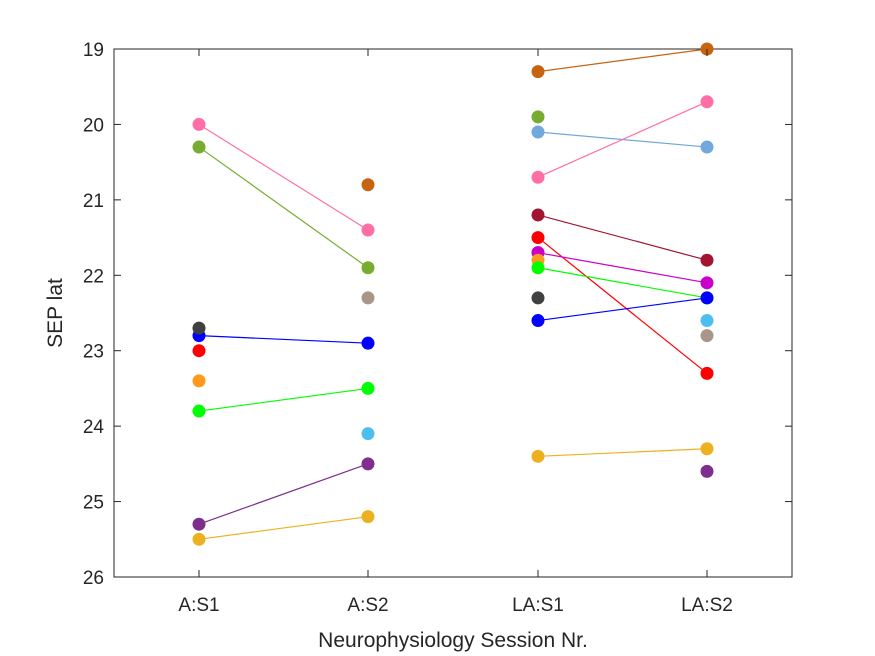 The image size is (875, 656). Describe the element at coordinates (93, 125) in the screenshot. I see `y-tick-label: 20` at that location.